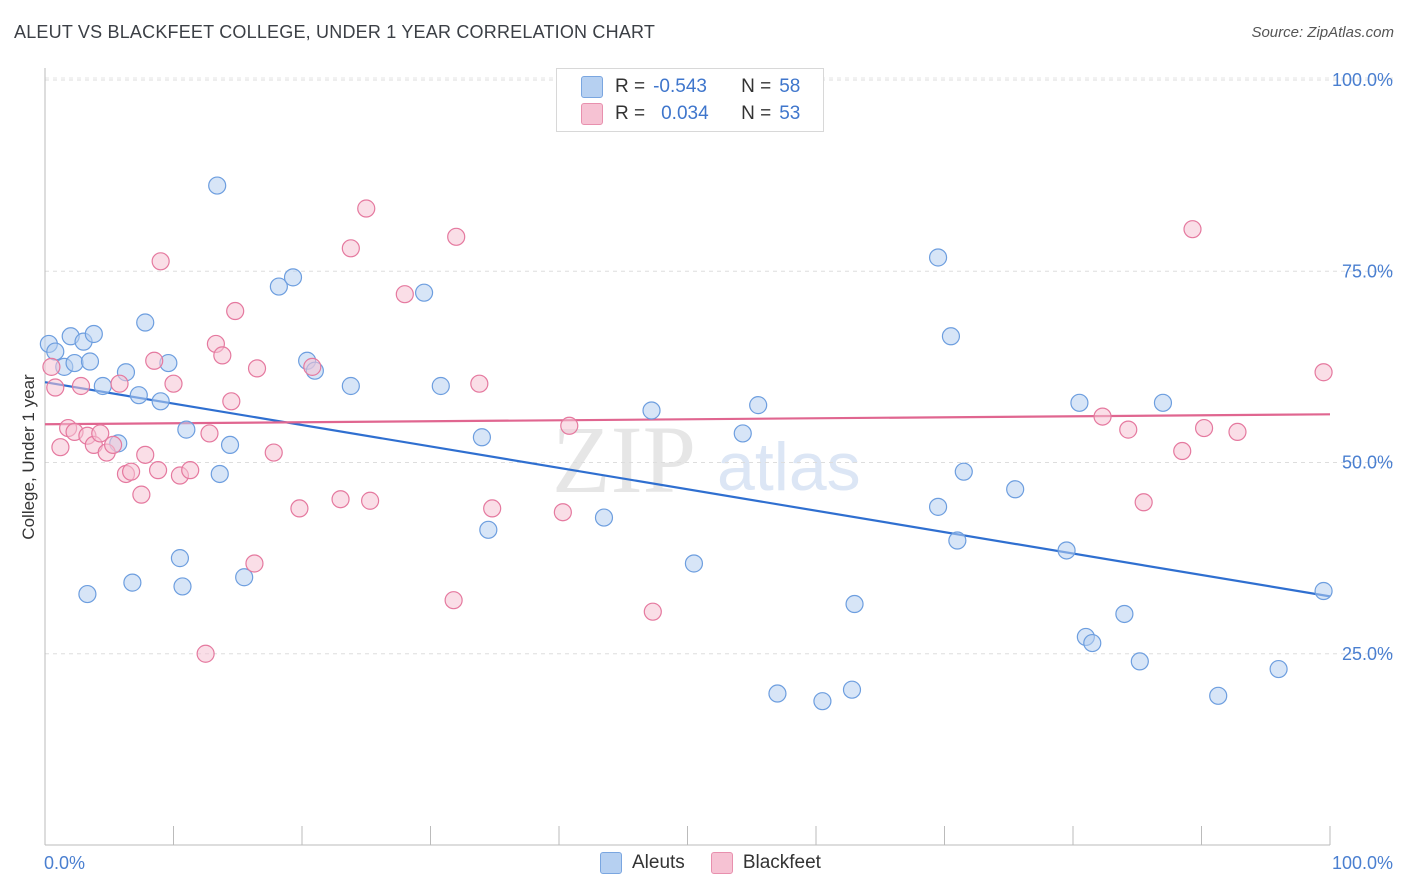  I want to click on trend-line-blackfeet, so click(687, 419).